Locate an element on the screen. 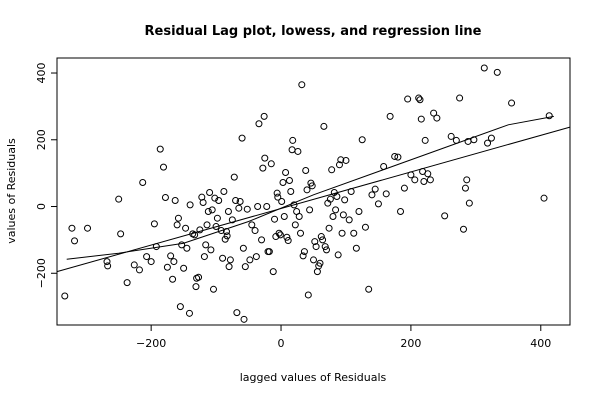 The image size is (599, 400). x-tick-label: 400 is located at coordinates (540, 343).